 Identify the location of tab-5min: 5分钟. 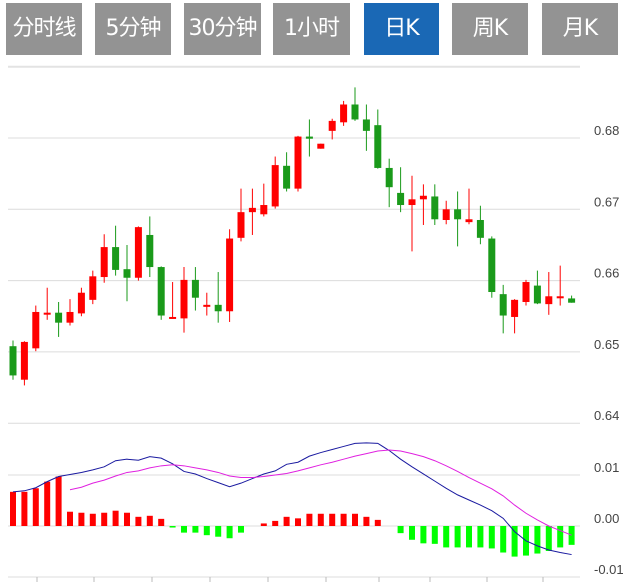
(133, 29).